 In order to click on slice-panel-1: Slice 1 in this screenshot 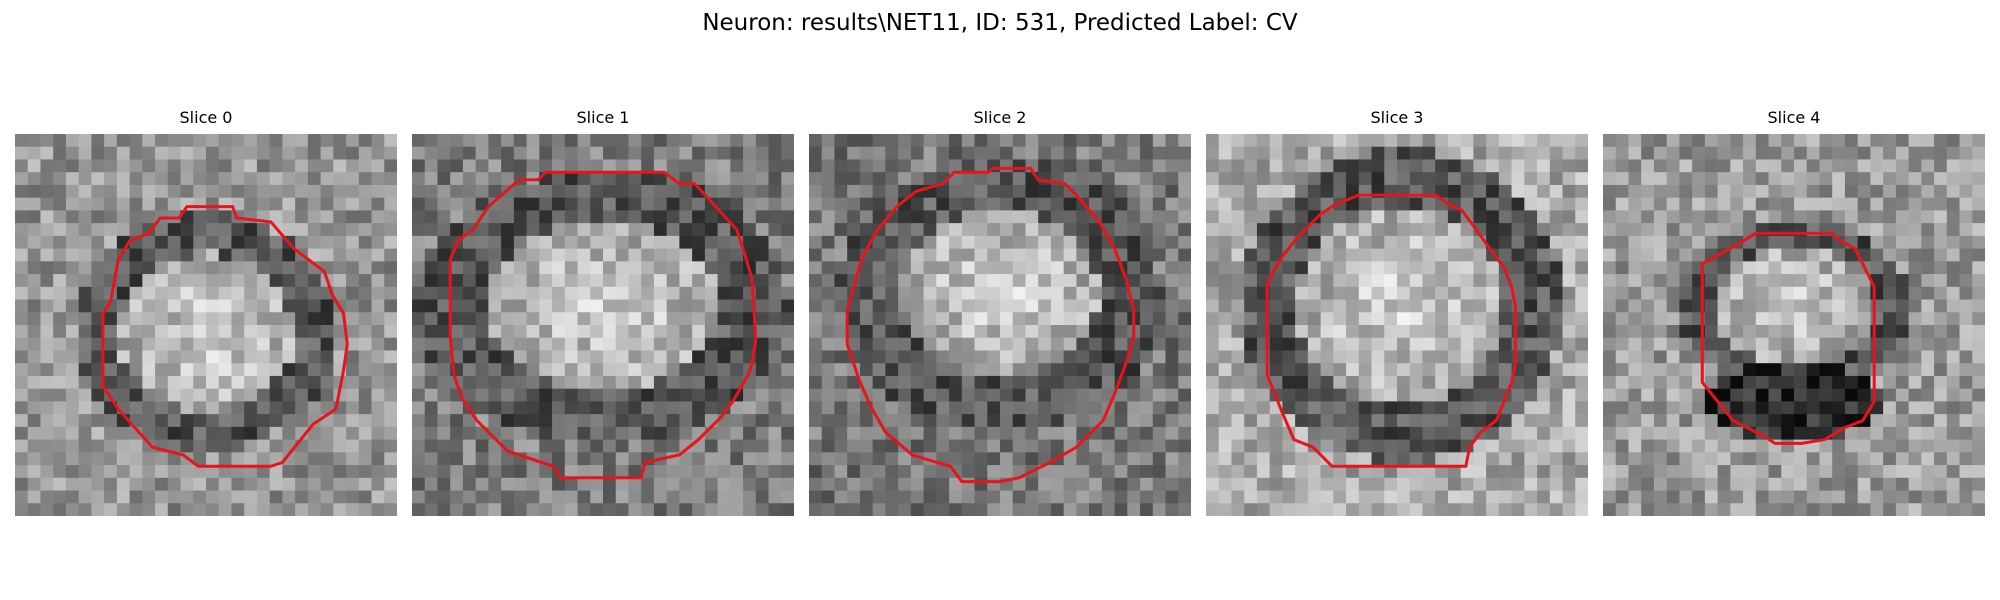, I will do `click(603, 312)`.